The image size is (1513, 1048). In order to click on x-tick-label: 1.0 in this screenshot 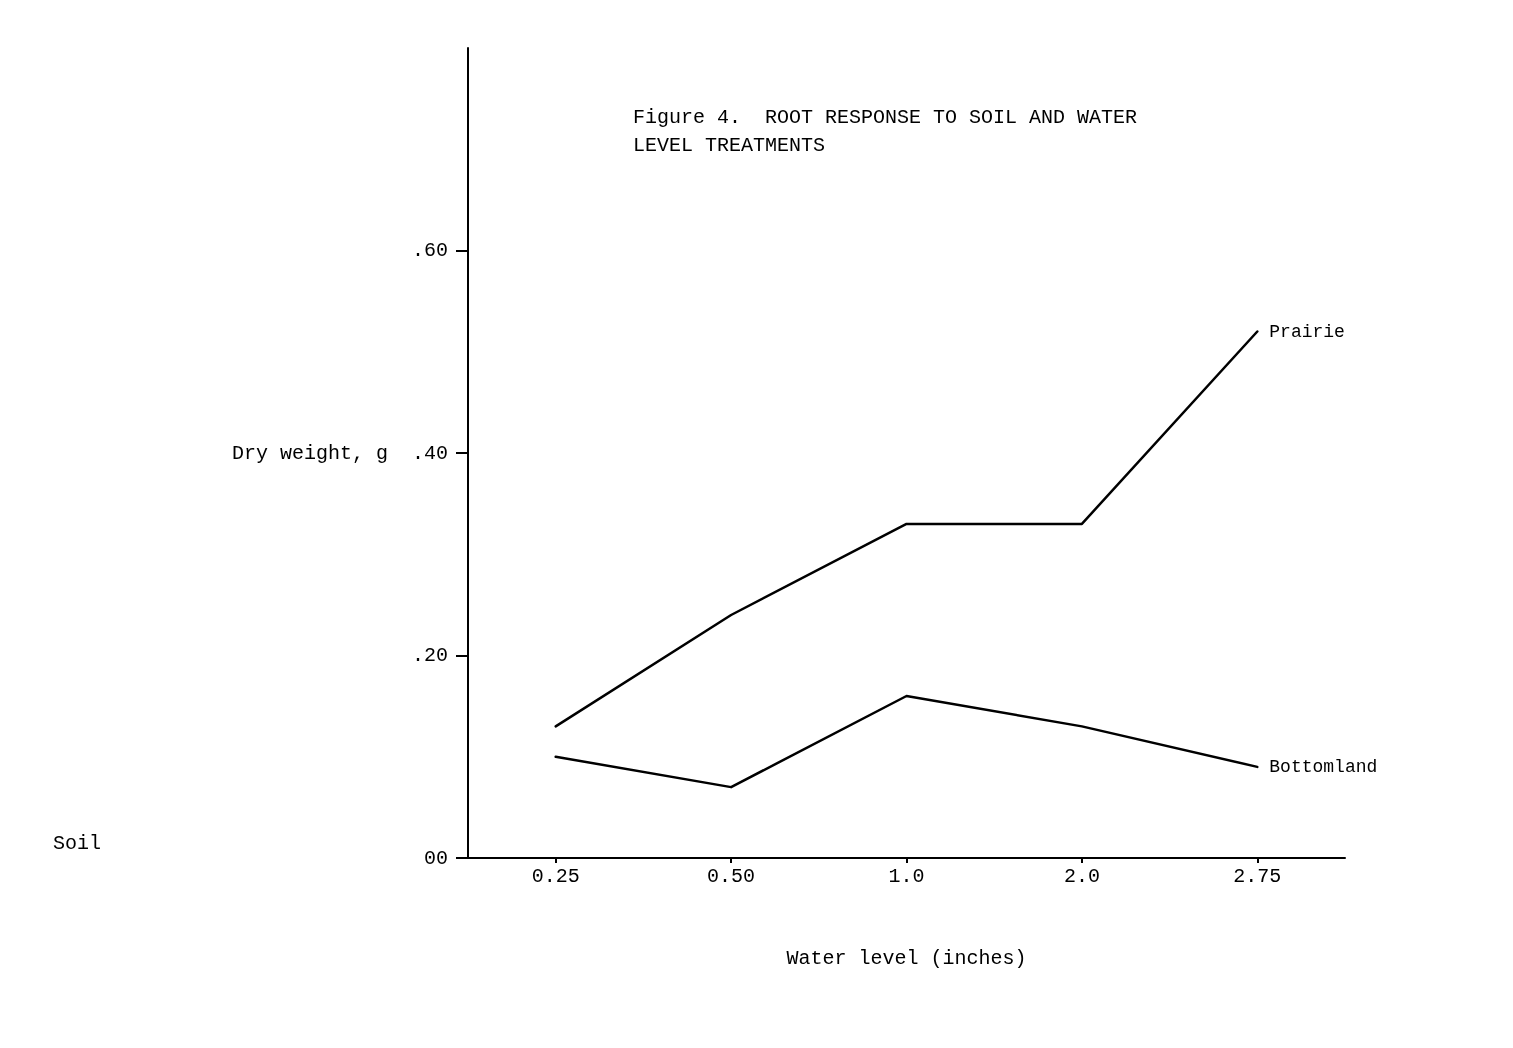, I will do `click(906, 876)`.